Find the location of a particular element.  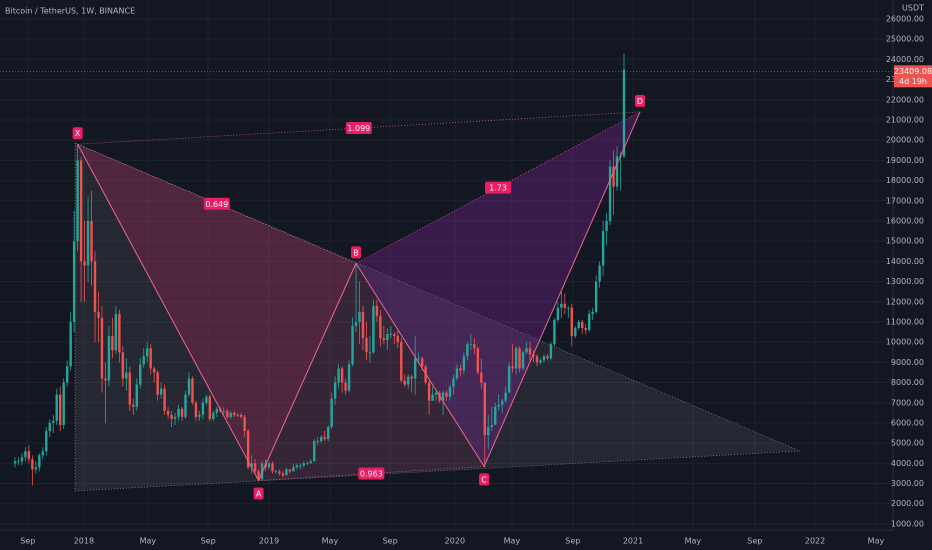

y-tick-label: 8000.00 is located at coordinates (907, 382).